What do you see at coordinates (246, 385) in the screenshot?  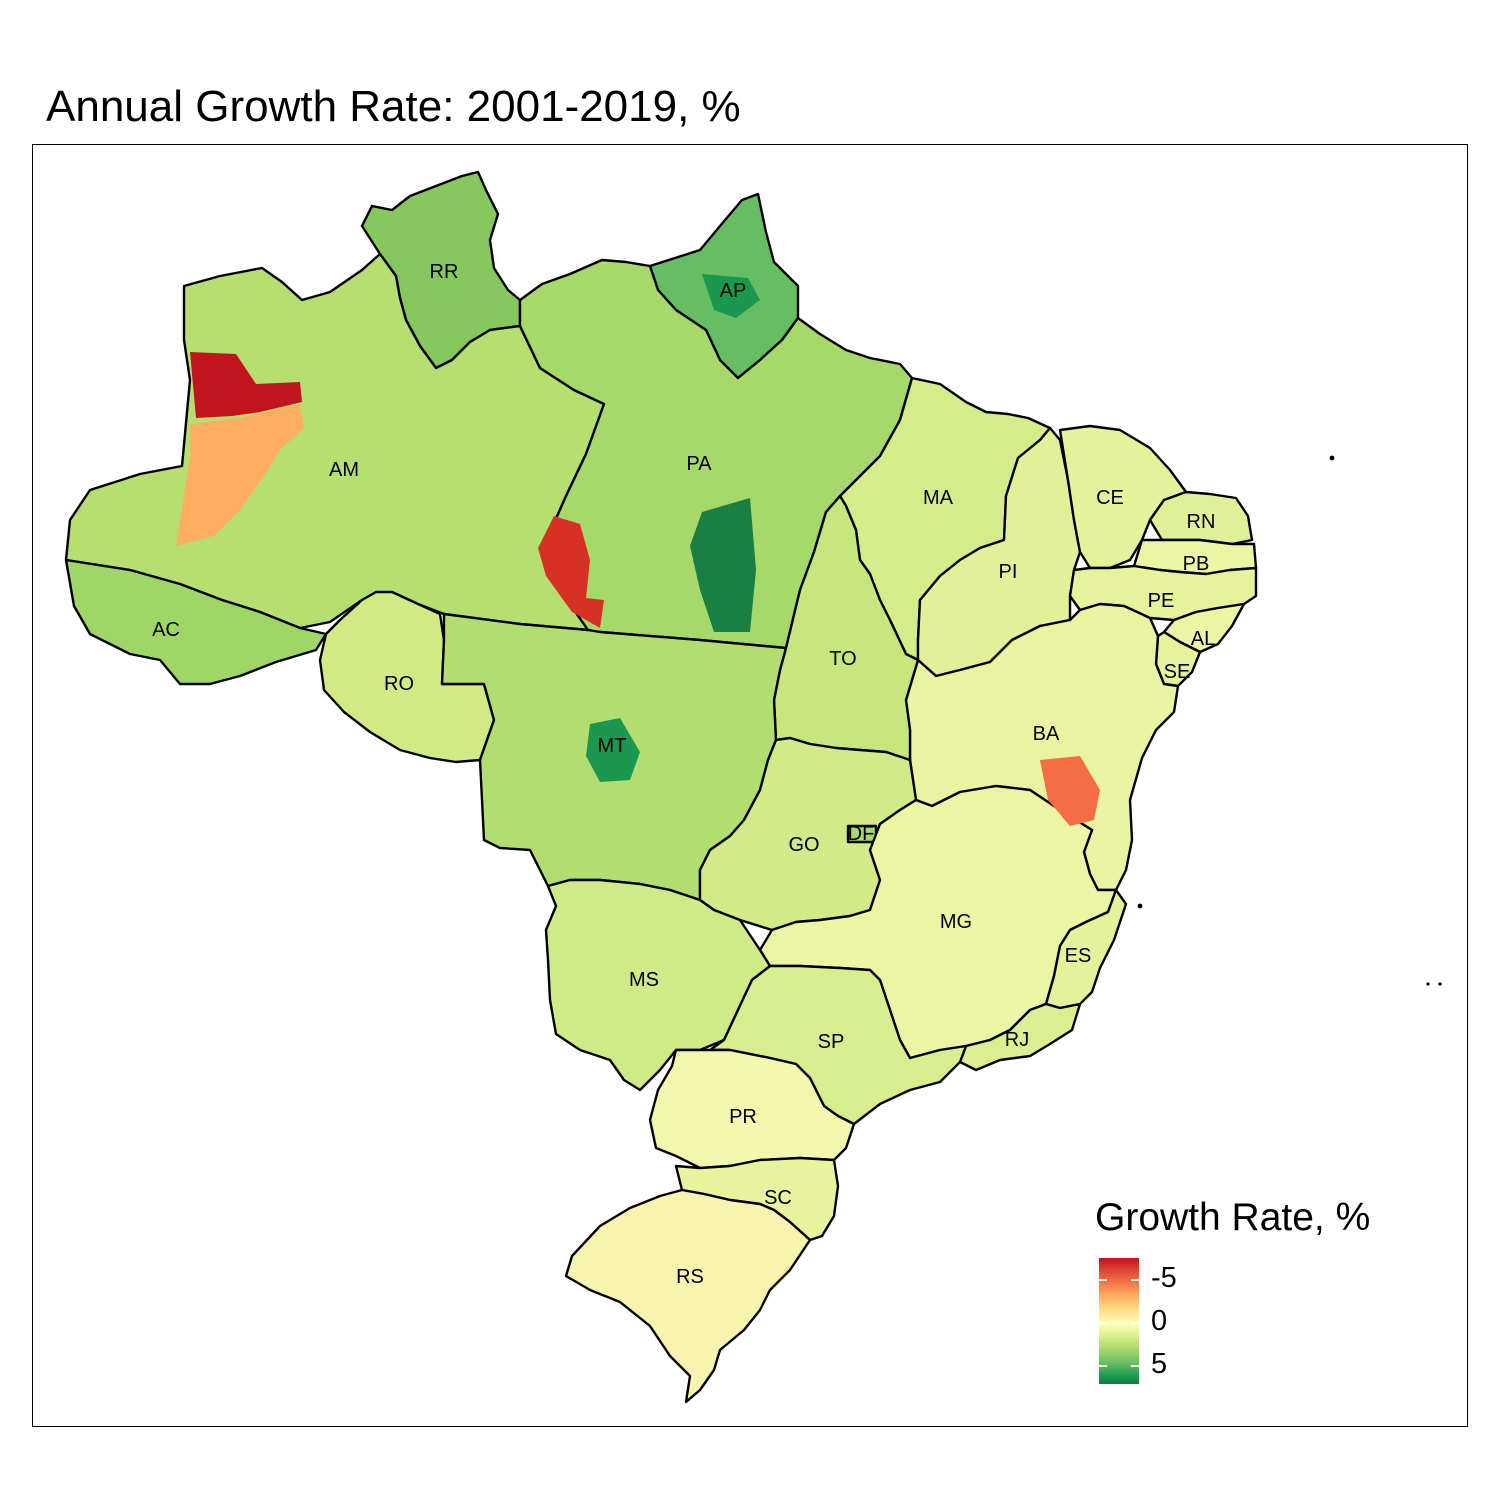 I see `hotspot-am-west` at bounding box center [246, 385].